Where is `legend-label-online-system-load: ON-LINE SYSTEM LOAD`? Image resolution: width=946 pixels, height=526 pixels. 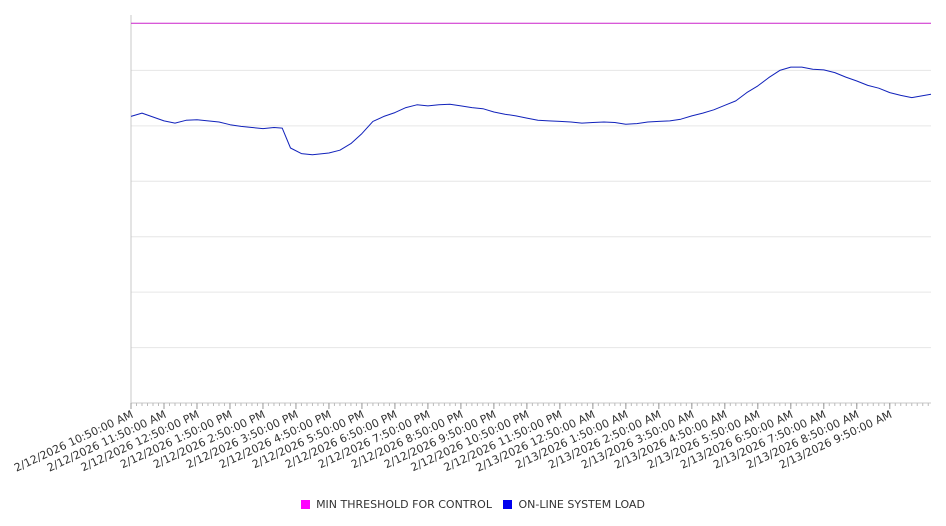
legend-label-online-system-load: ON-LINE SYSTEM LOAD is located at coordinates (581, 504).